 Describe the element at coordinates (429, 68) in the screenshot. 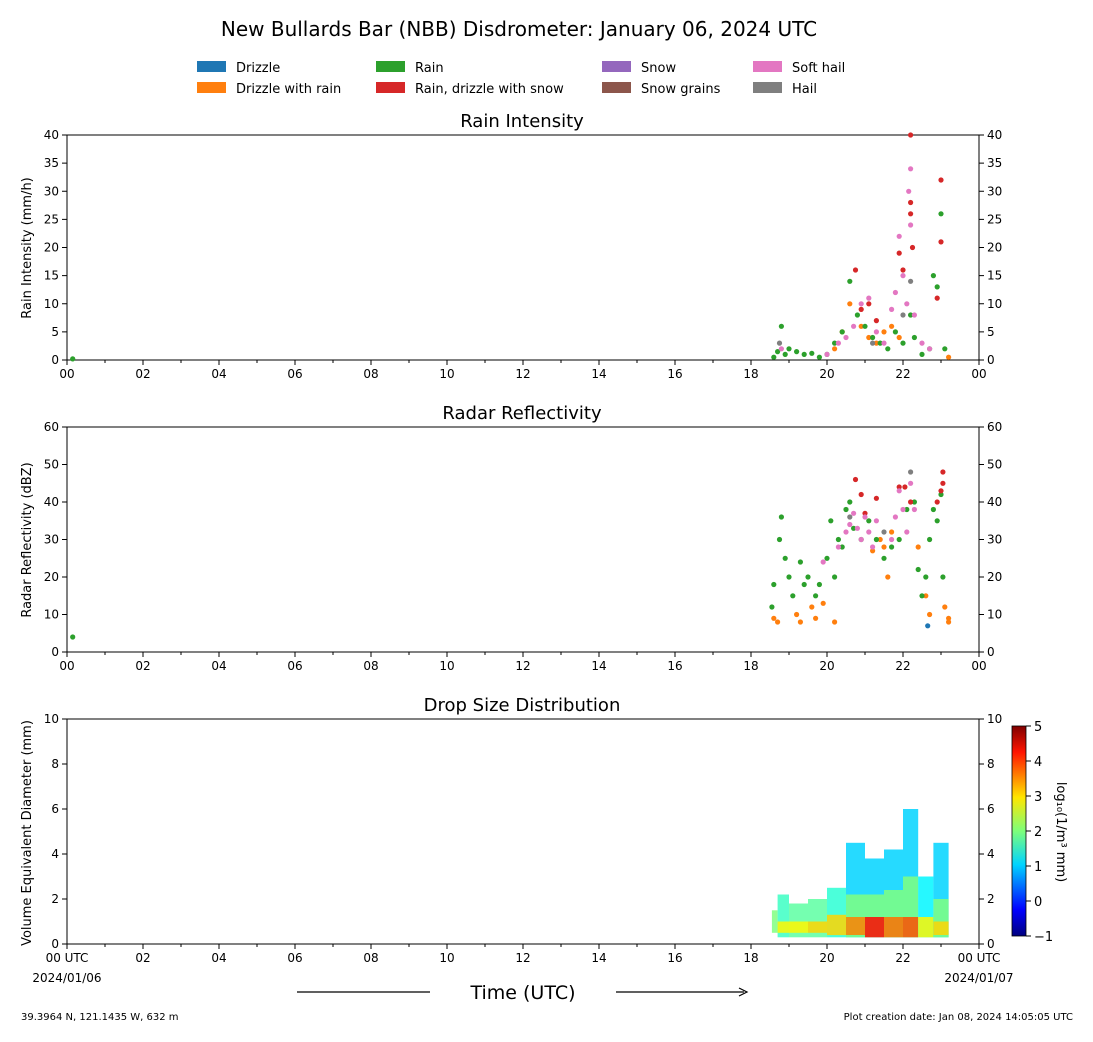

I see `legend-label: Rain` at that location.